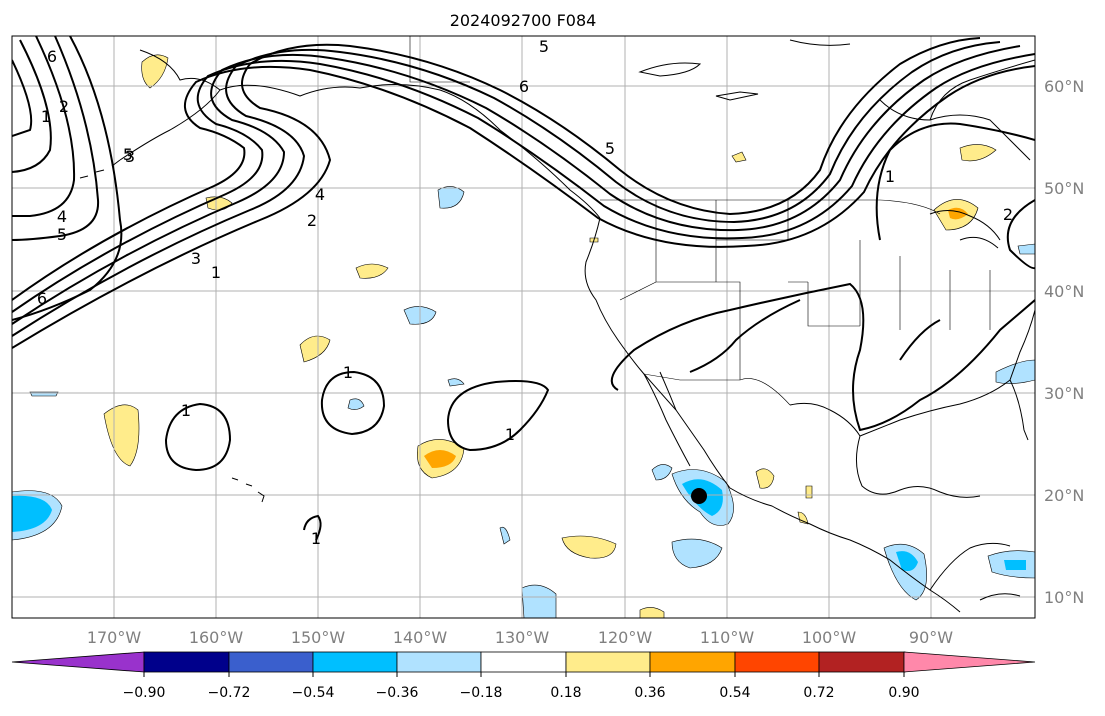  Describe the element at coordinates (397, 693) in the screenshot. I see `colorbar-tick-label: −0.36` at that location.